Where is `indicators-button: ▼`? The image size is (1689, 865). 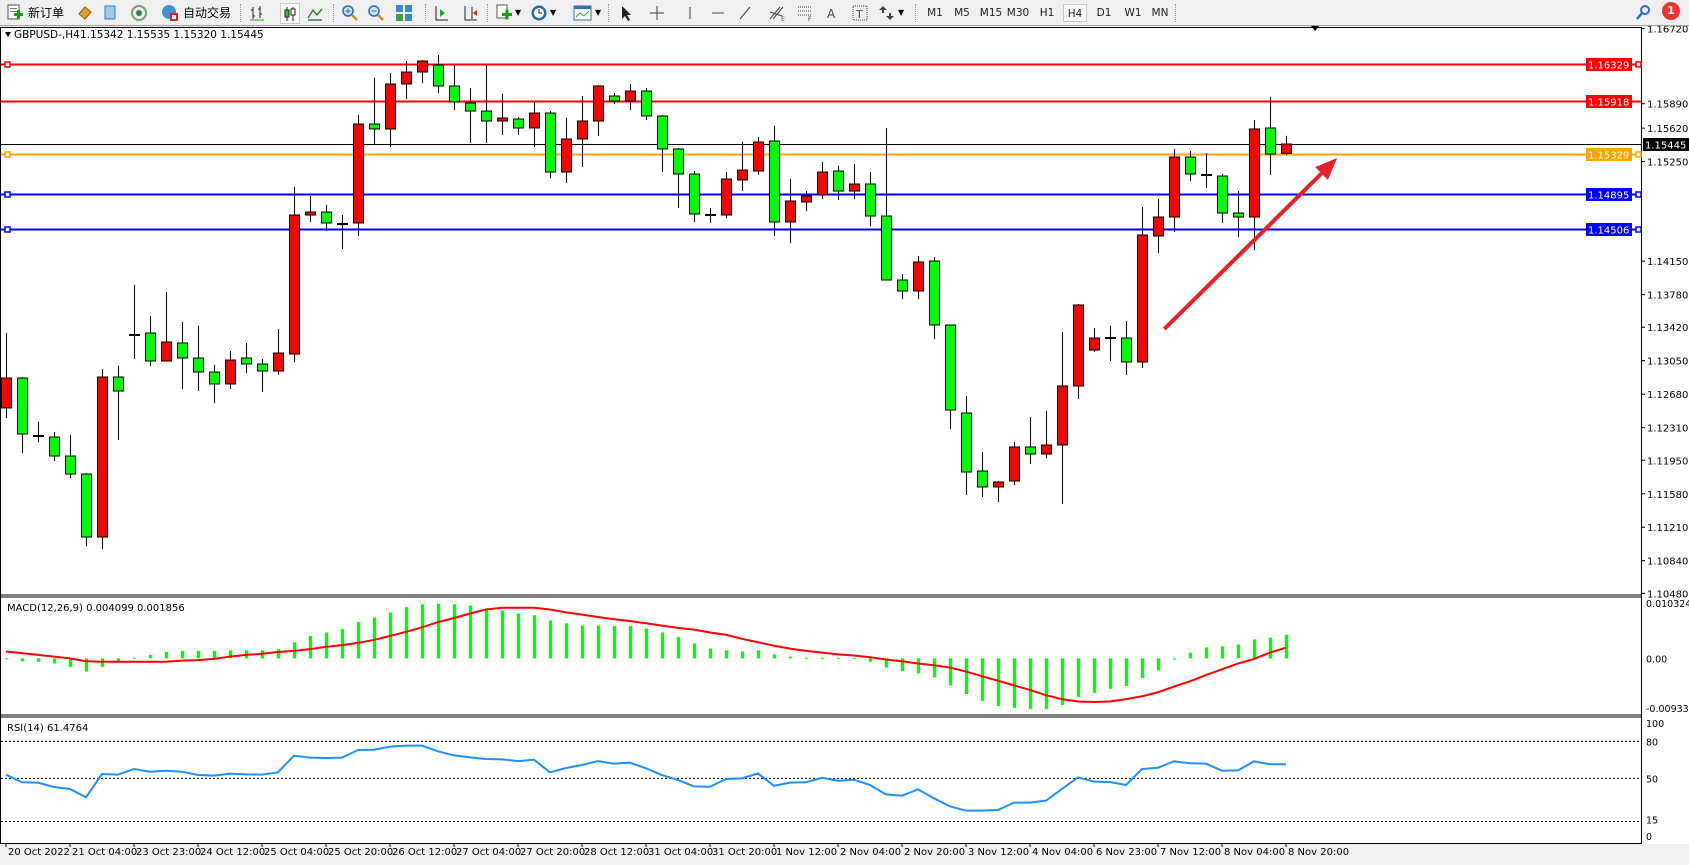 indicators-button: ▼ is located at coordinates (508, 12).